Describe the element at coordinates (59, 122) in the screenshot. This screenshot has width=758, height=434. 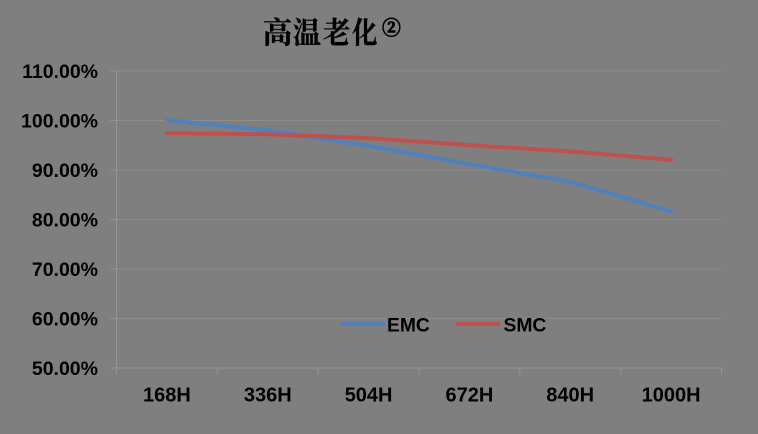
I see `svg-text: 100.00%` at that location.